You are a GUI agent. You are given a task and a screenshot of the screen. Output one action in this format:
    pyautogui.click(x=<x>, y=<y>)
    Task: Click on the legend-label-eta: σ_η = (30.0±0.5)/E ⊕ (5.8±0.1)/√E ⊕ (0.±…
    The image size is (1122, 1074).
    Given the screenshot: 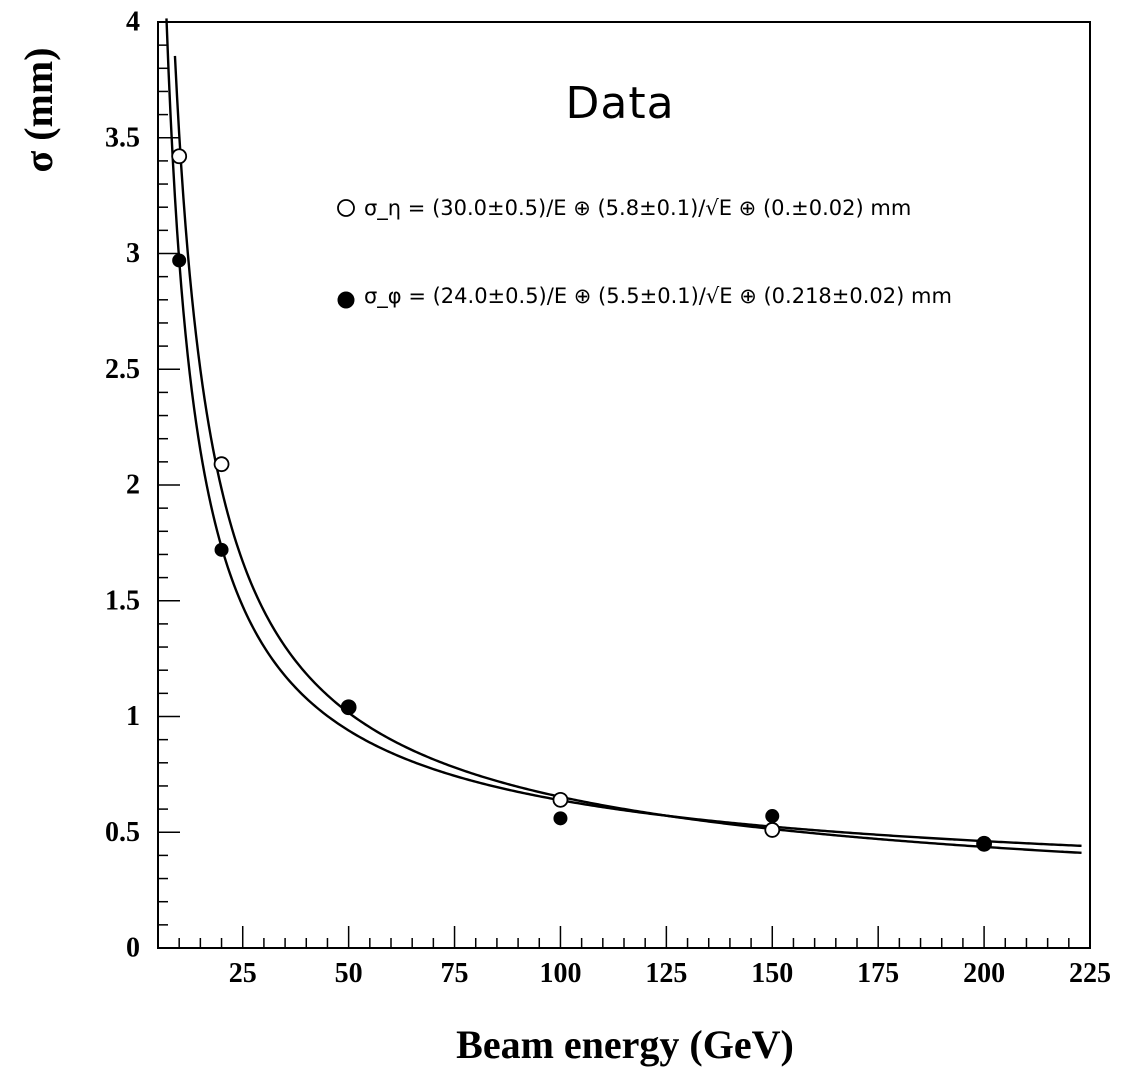 What is the action you would take?
    pyautogui.click(x=637, y=208)
    